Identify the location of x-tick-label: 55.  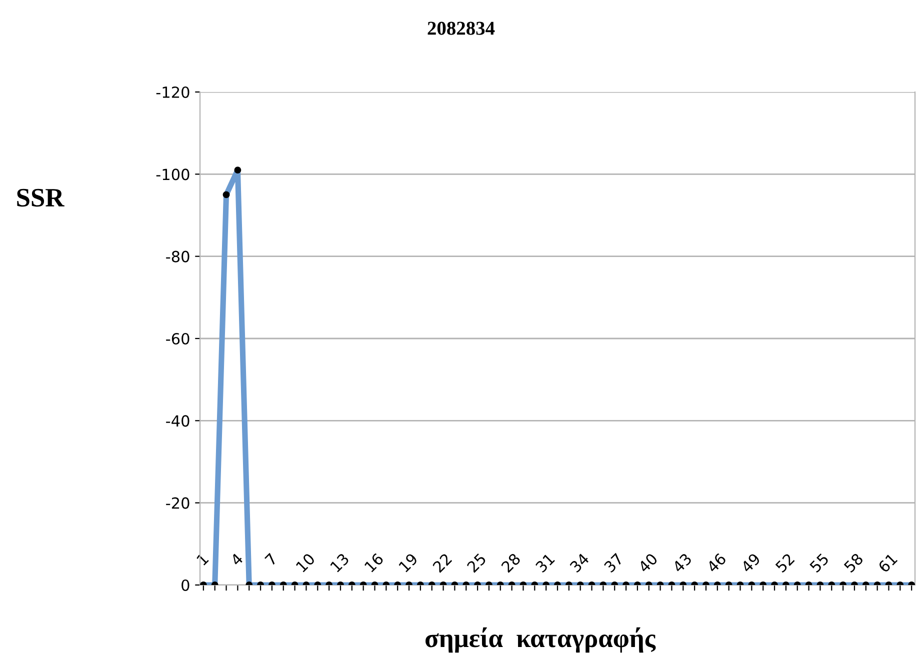
(819, 562).